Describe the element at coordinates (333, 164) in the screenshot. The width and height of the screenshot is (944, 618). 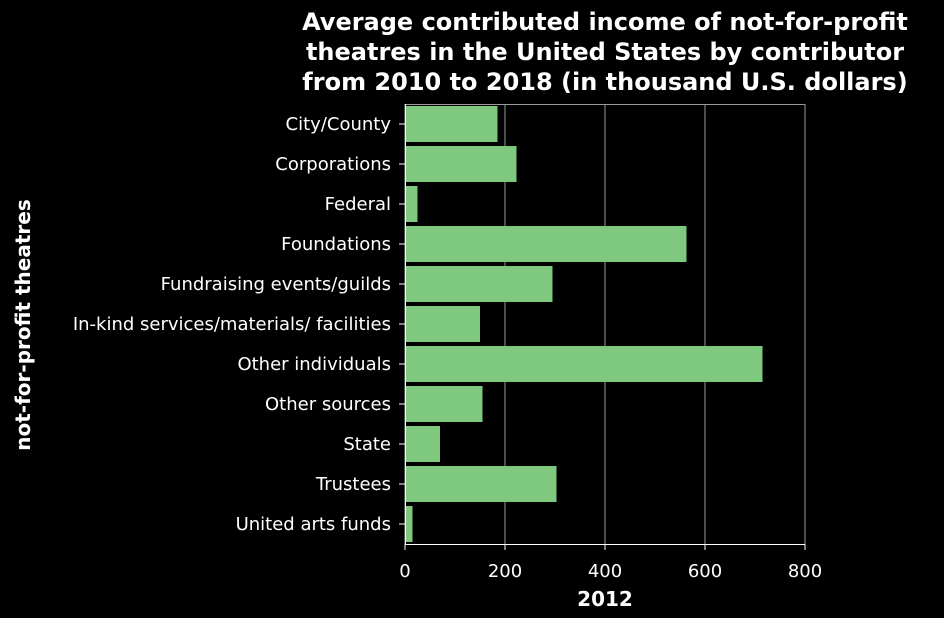
I see `y-tick-label: Corporations` at that location.